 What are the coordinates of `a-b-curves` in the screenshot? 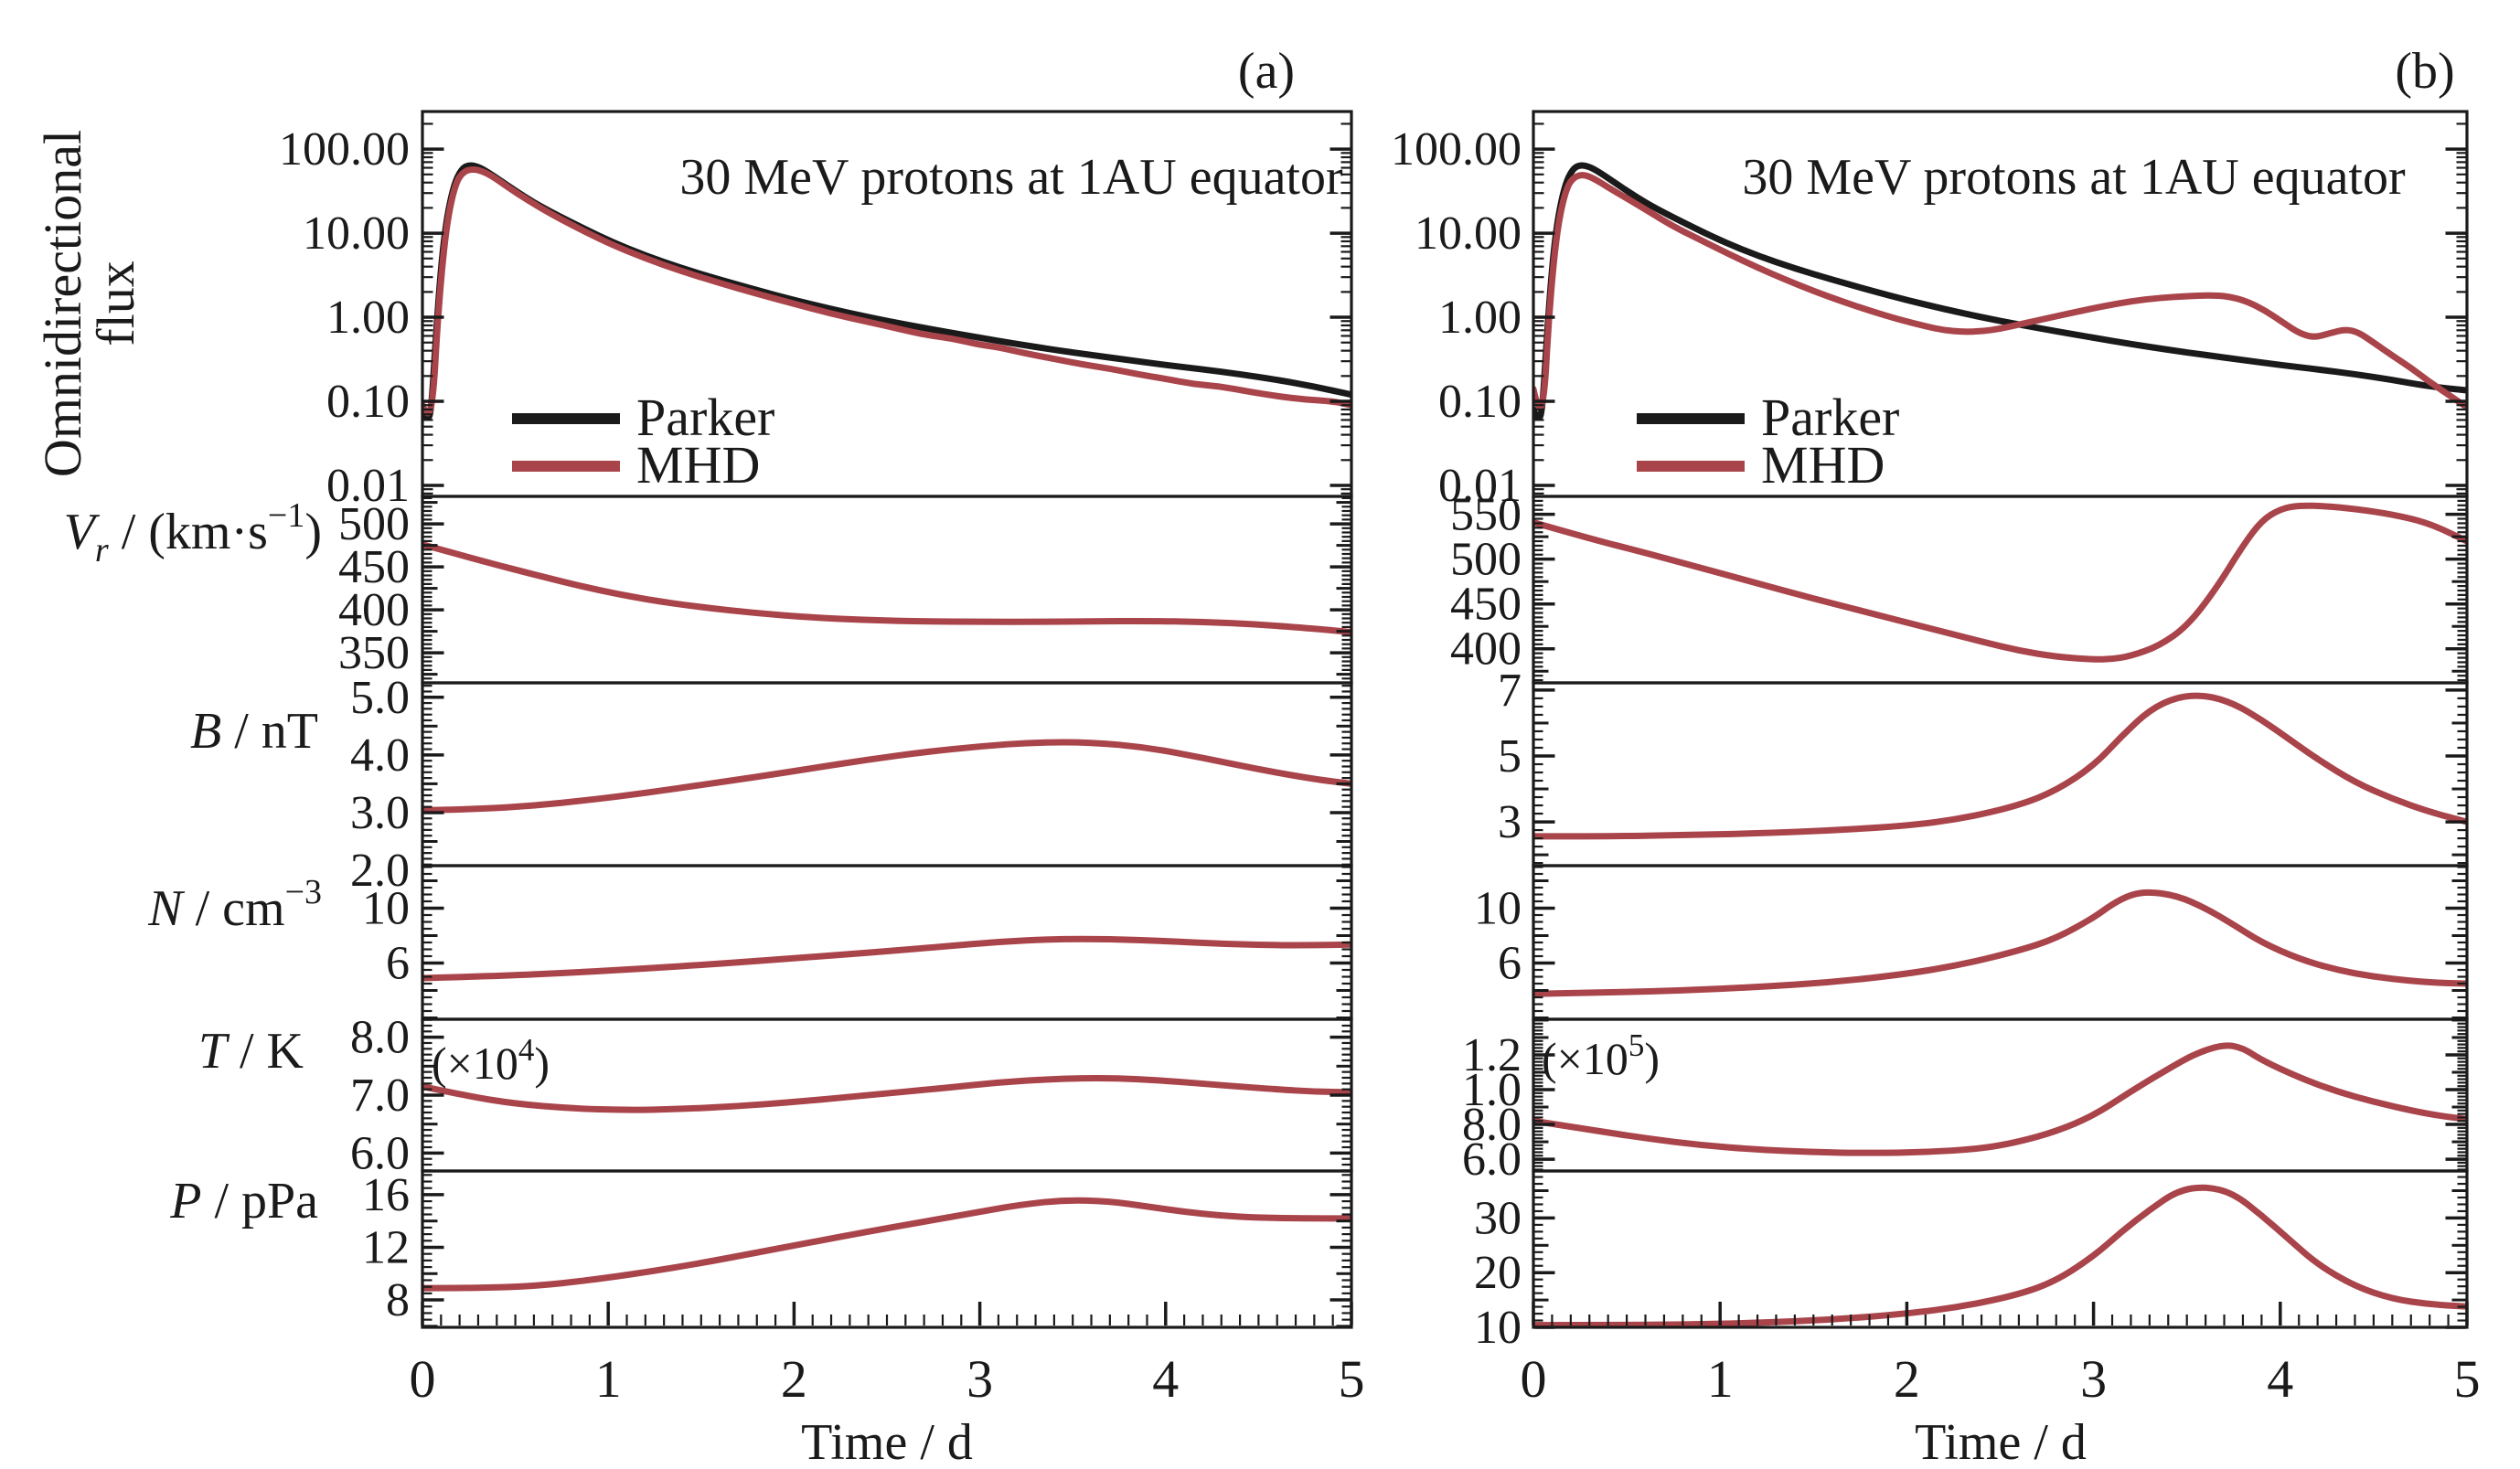 It's located at (886, 776).